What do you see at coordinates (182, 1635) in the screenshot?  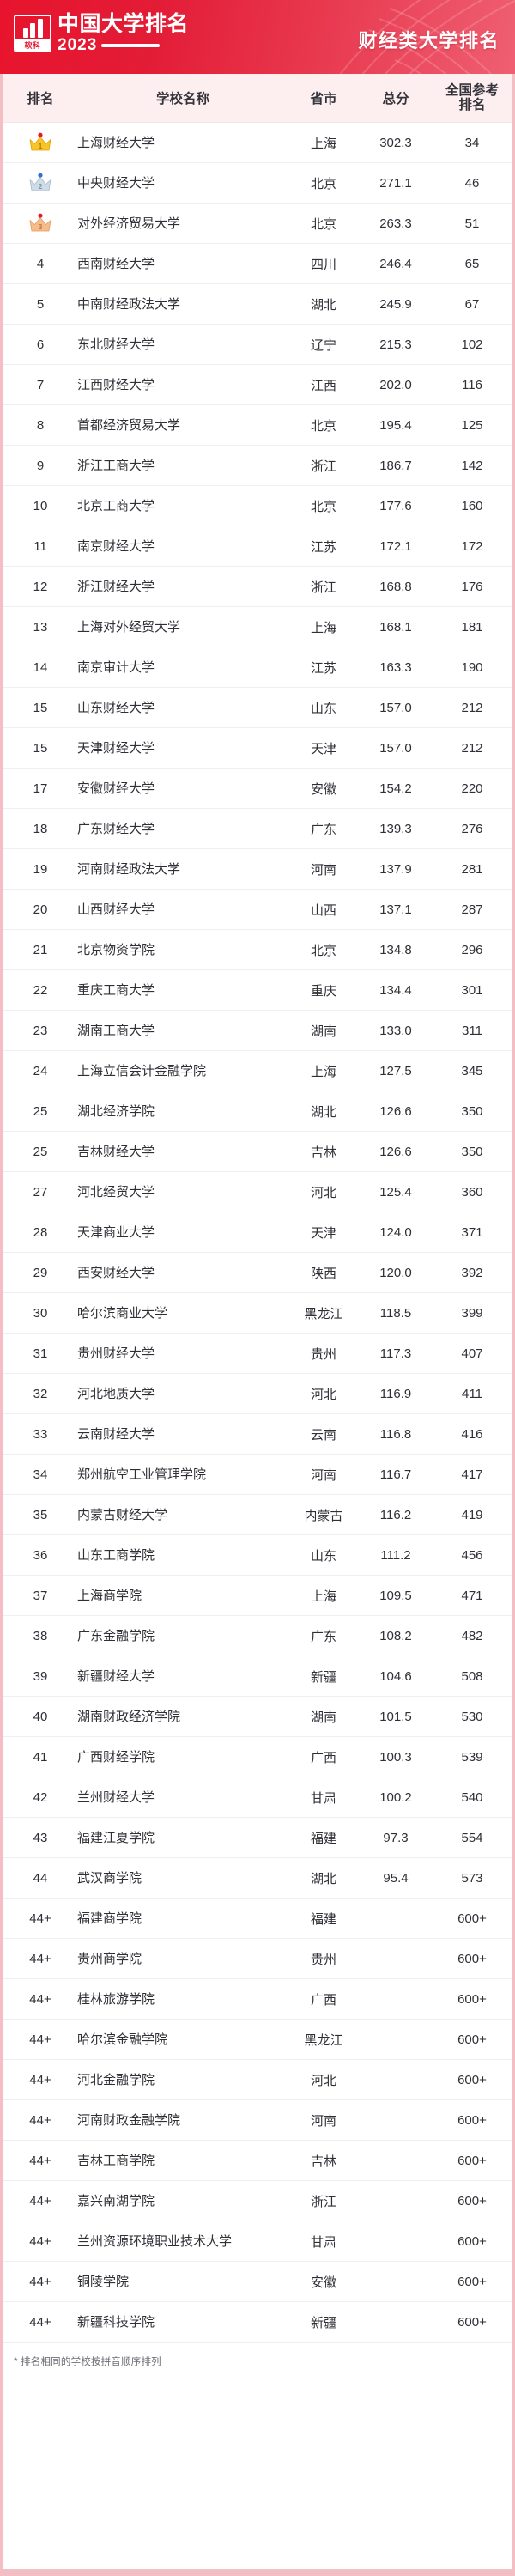 I see `cell-university-name: 广东金融学院` at bounding box center [182, 1635].